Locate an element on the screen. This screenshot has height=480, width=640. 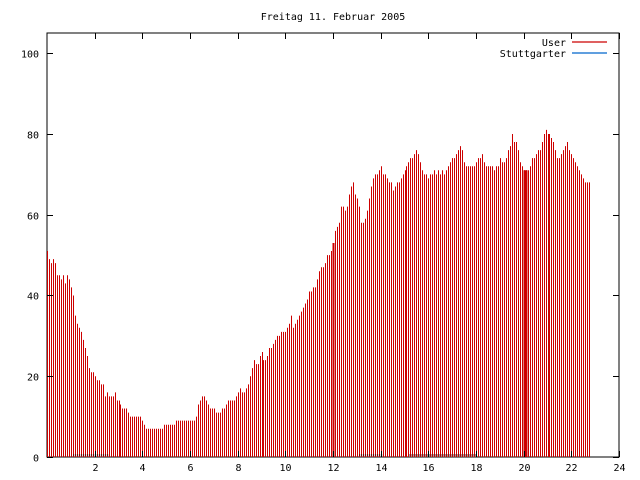
legend: User Stuttgarter is located at coordinates (553, 49).